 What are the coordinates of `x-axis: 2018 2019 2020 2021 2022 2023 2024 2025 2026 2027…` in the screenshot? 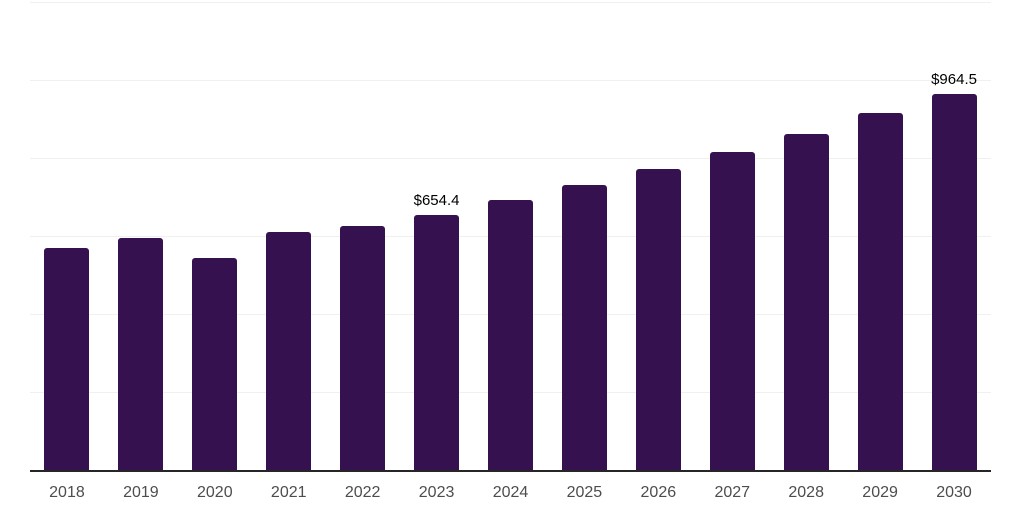 It's located at (510, 493).